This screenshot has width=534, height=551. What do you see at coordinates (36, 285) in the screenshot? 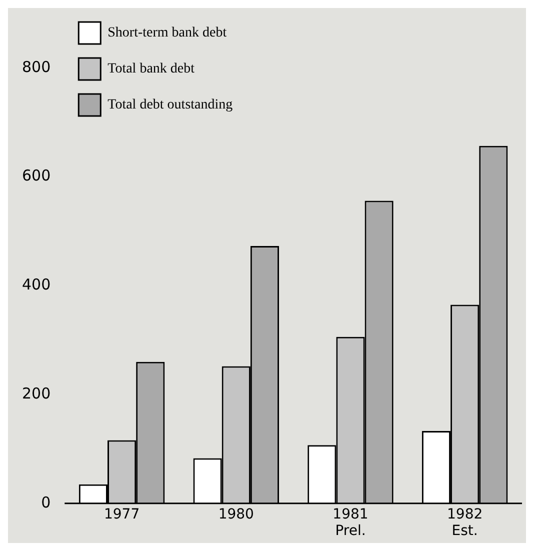
I see `y-tick-label: 400` at bounding box center [36, 285].